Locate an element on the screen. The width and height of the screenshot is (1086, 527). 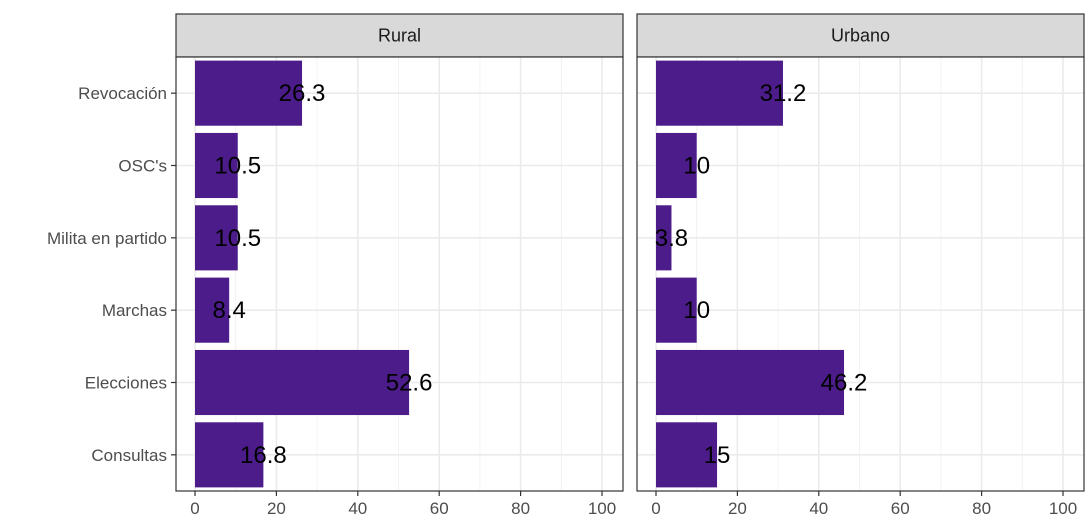
y-tick-label: Milita en partido is located at coordinates (107, 238).